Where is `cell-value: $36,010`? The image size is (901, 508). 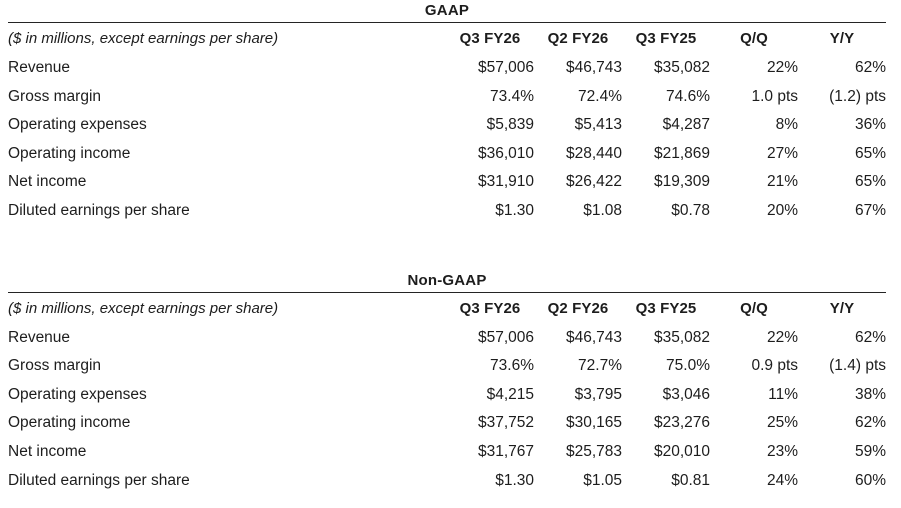
cell-value: $36,010 is located at coordinates (505, 153).